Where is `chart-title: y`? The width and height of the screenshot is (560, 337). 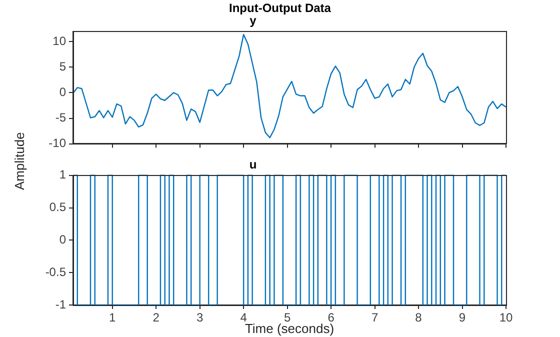 chart-title: y is located at coordinates (253, 21).